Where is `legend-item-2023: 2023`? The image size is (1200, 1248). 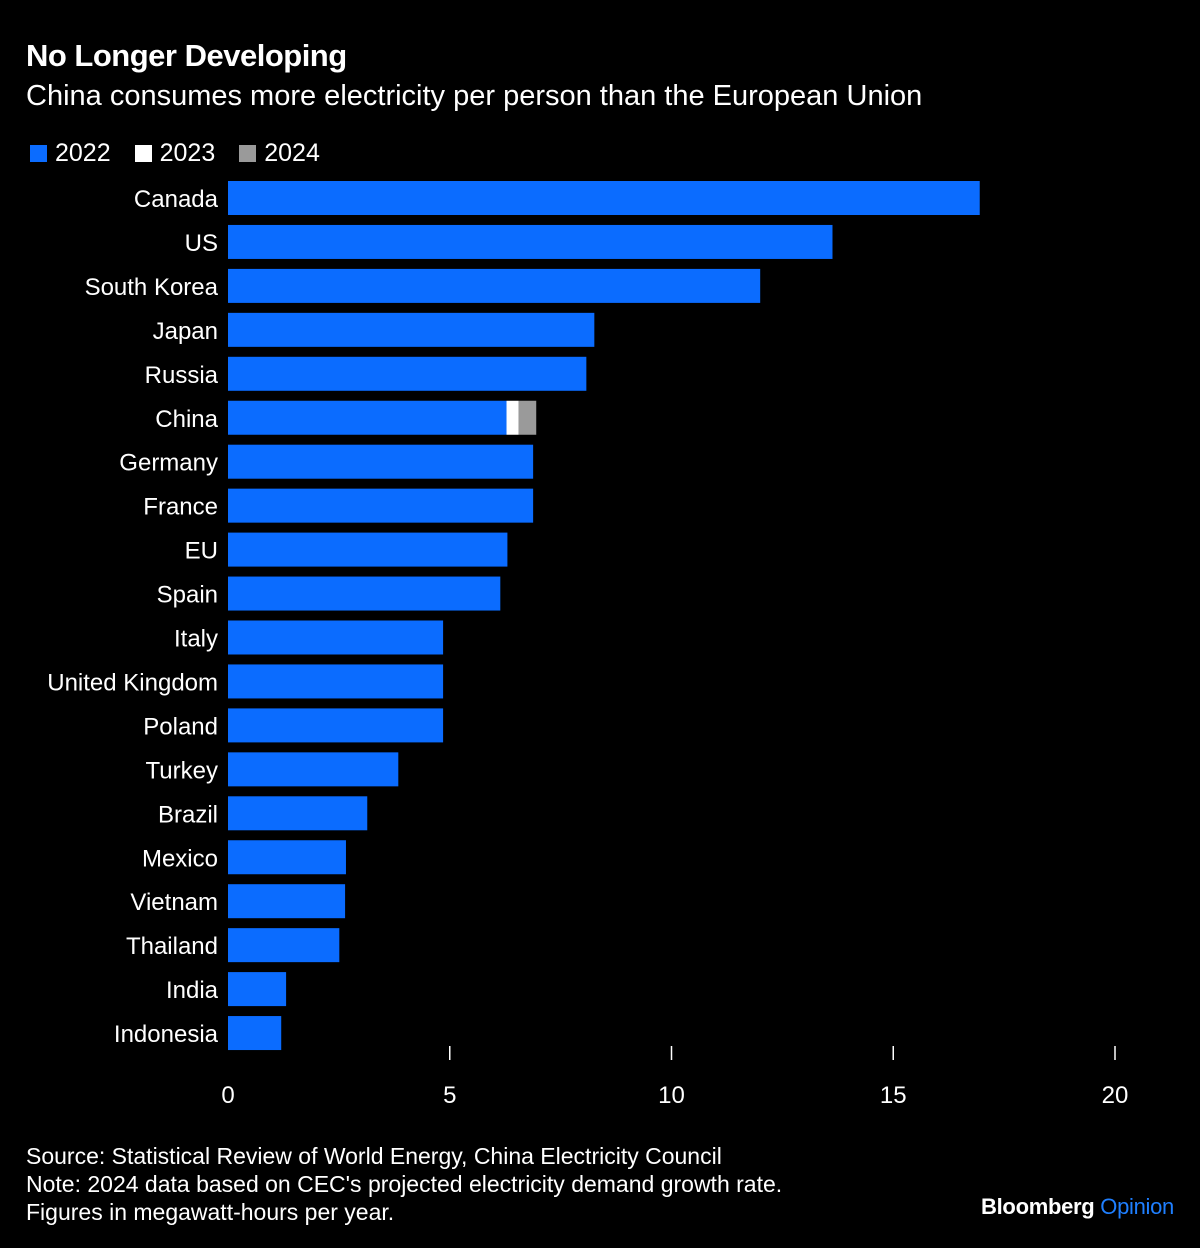
legend-item-2023: 2023 is located at coordinates (175, 153).